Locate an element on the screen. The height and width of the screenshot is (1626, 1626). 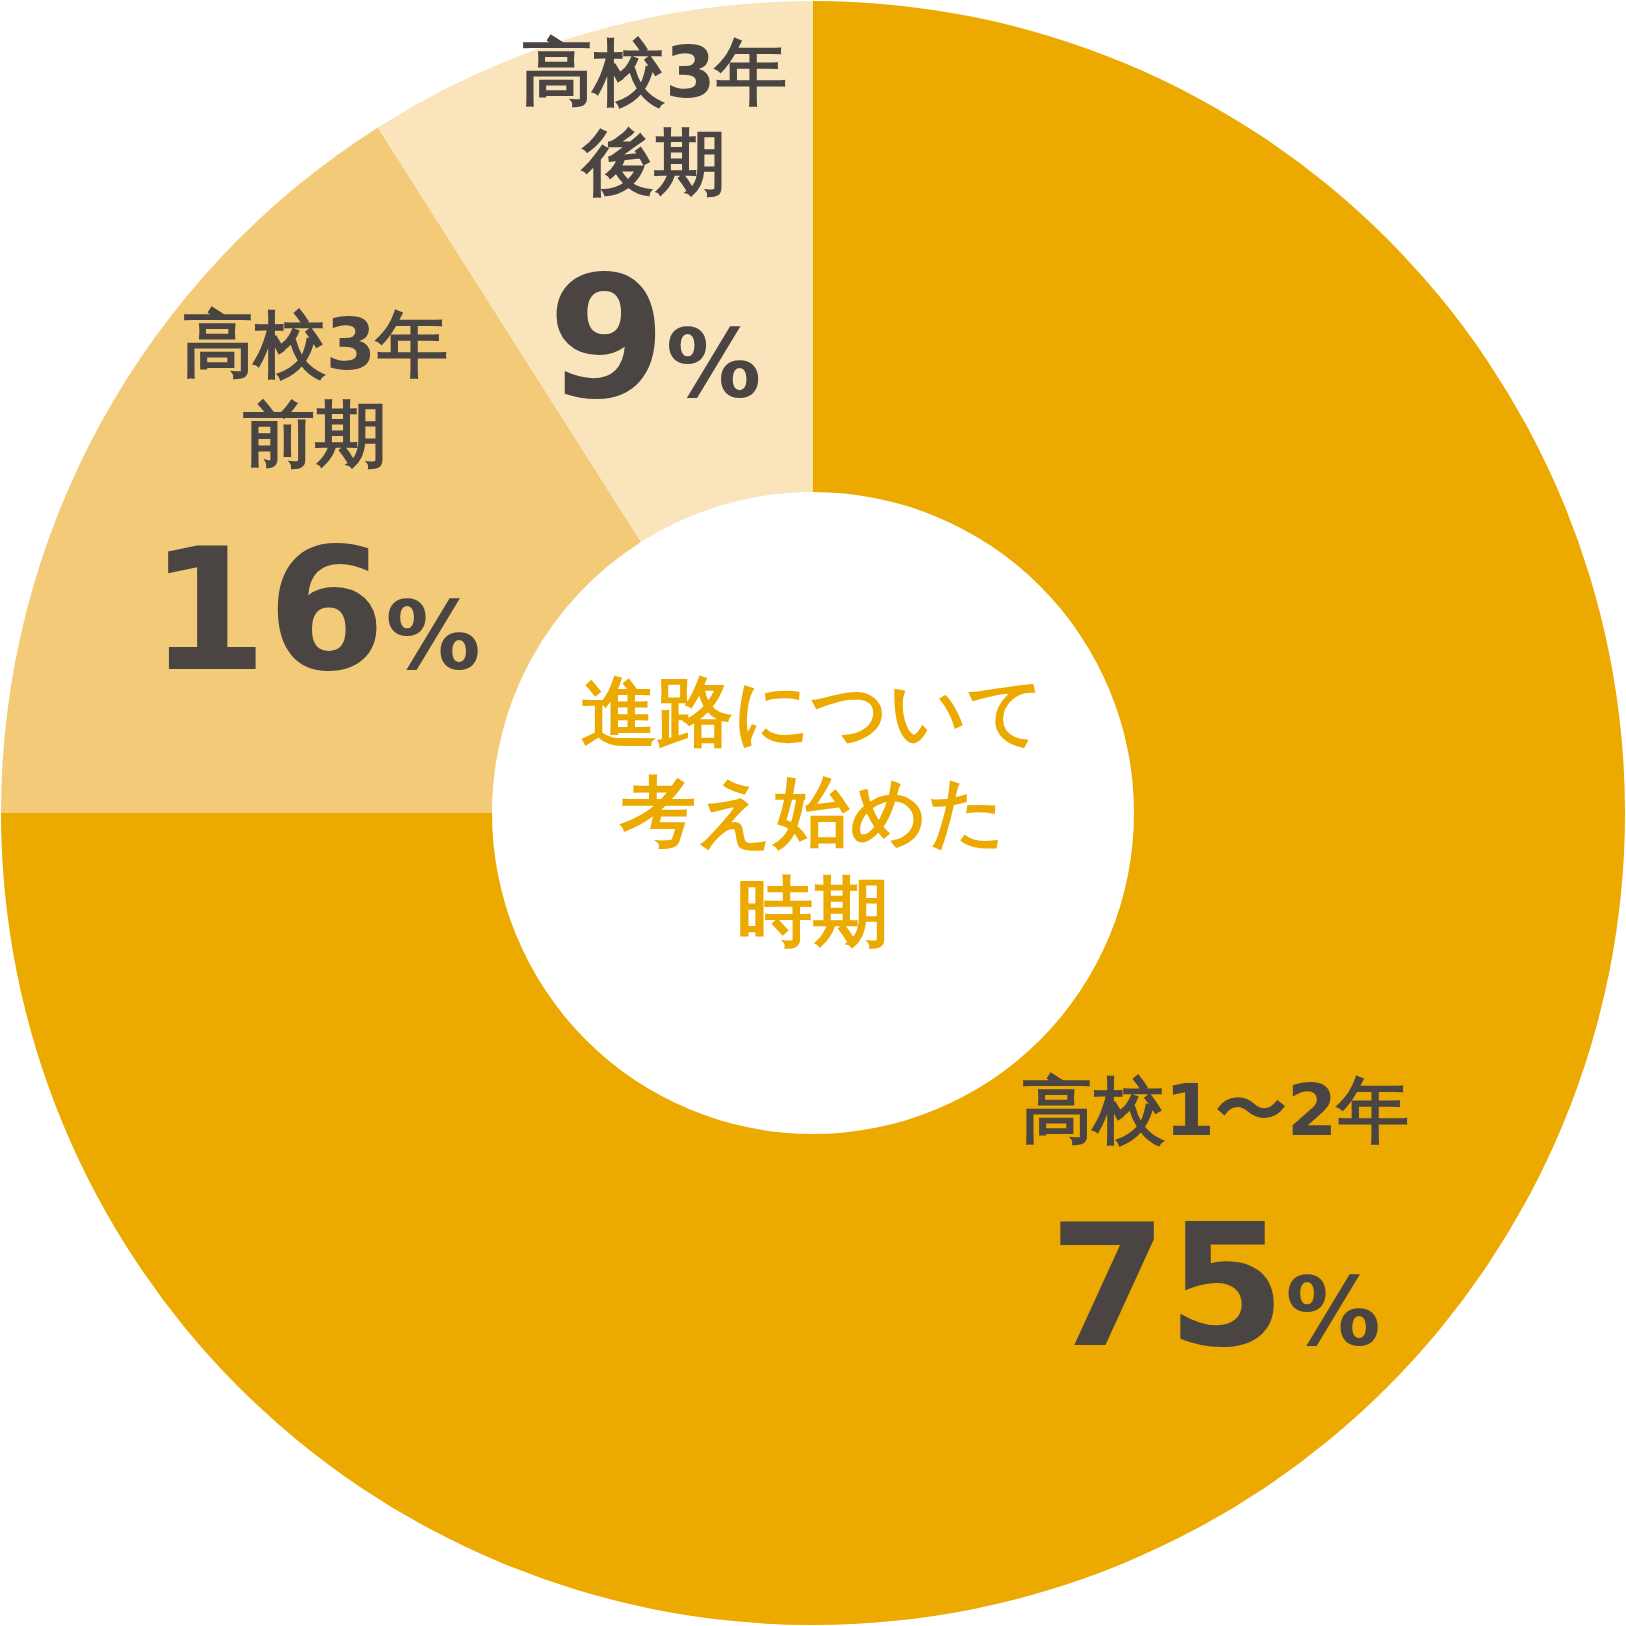
title: 進路について考え始めた時期 is located at coordinates (813, 811).